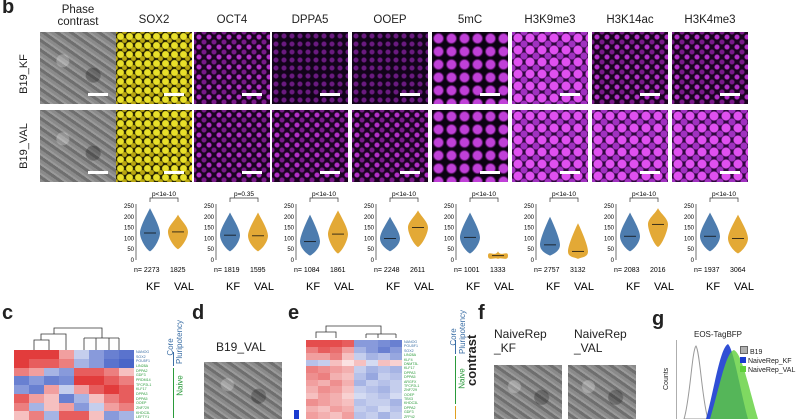  I want to click on panel-g-ylabel: Counts, so click(666, 378).